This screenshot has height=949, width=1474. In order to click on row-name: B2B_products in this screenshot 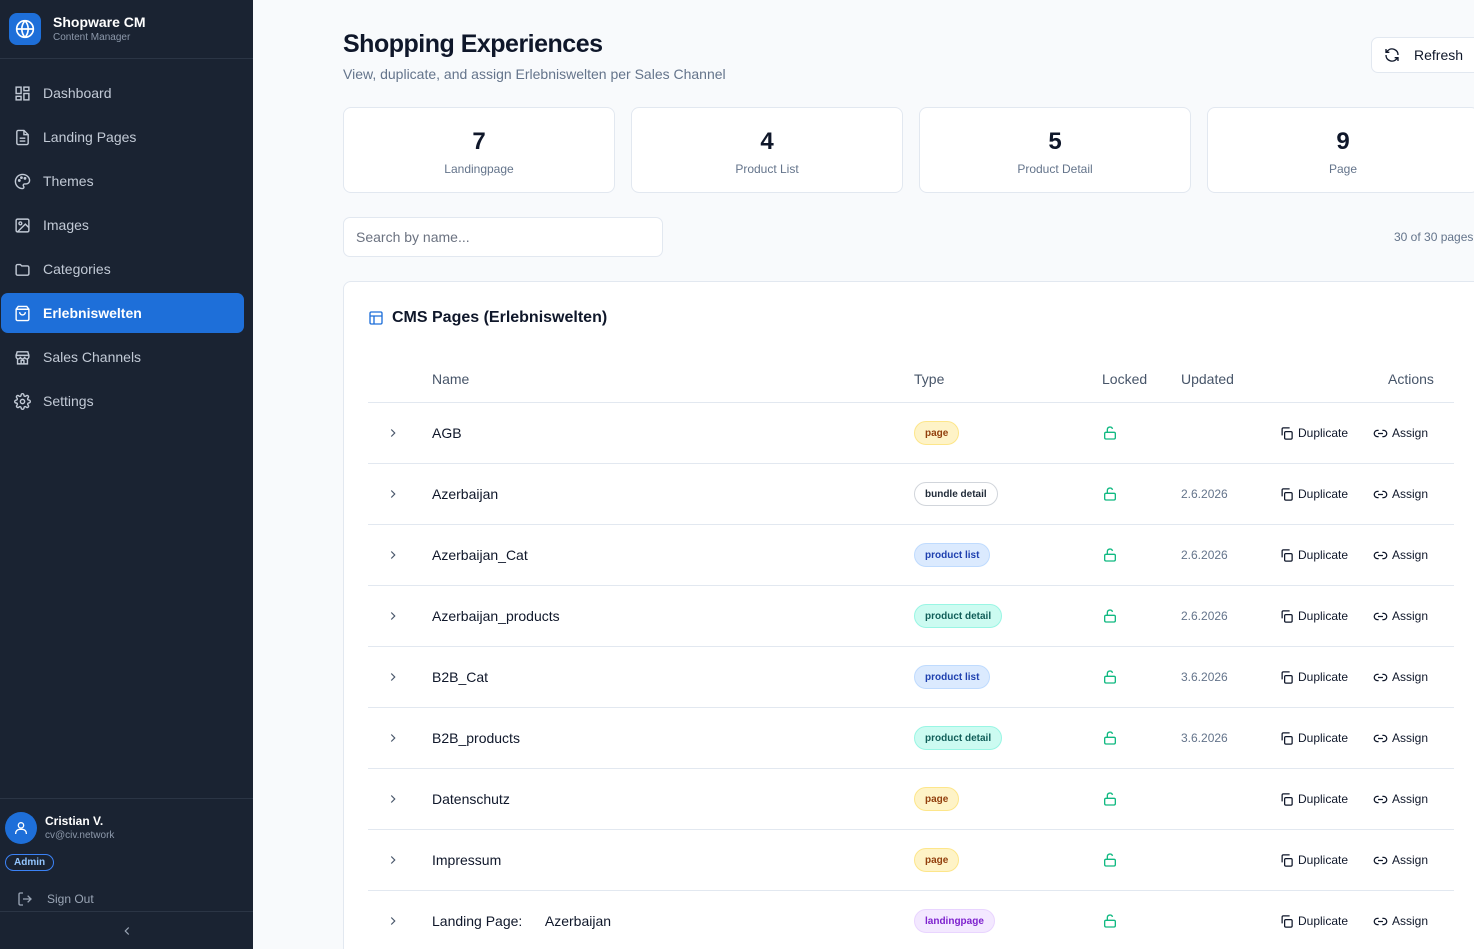, I will do `click(476, 738)`.